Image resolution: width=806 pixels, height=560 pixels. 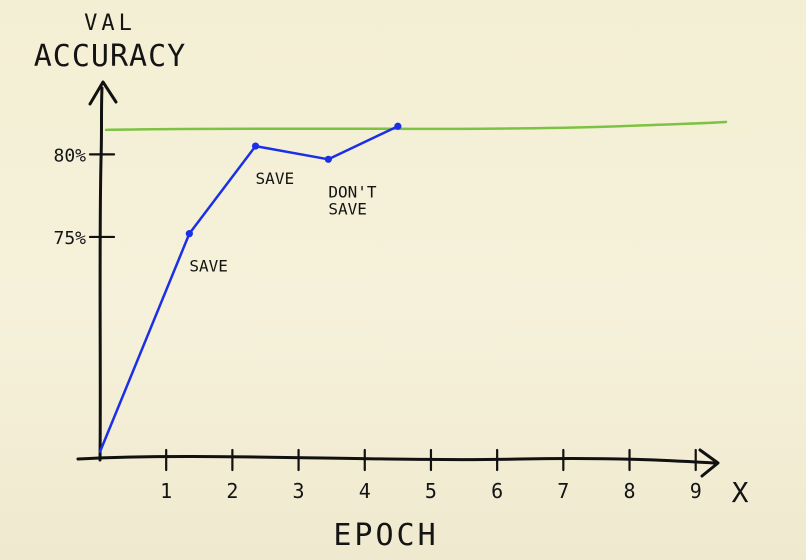 What do you see at coordinates (396, 459) in the screenshot?
I see `x-axis-line` at bounding box center [396, 459].